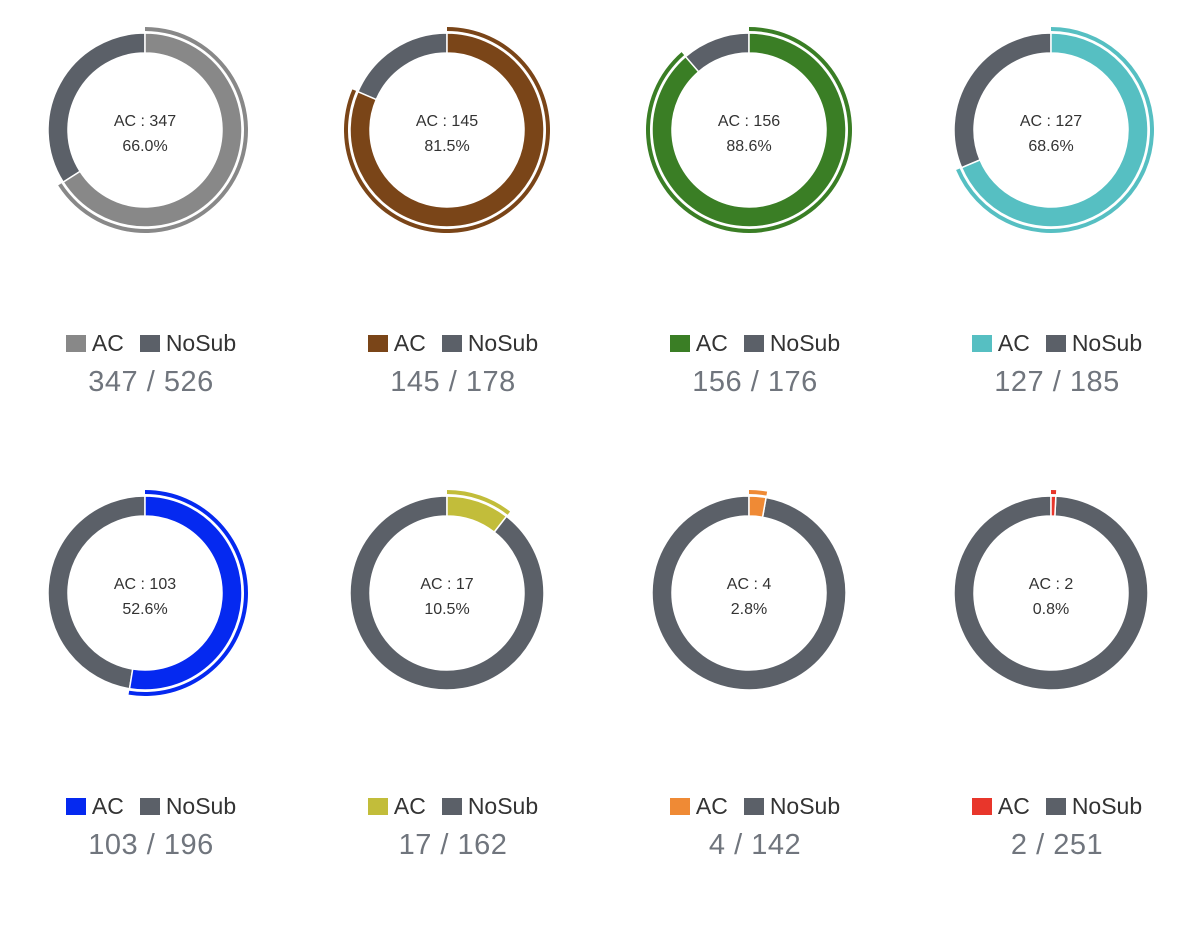 The width and height of the screenshot is (1200, 926). What do you see at coordinates (1051, 609) in the screenshot?
I see `center-percent-label: 0.8%` at bounding box center [1051, 609].